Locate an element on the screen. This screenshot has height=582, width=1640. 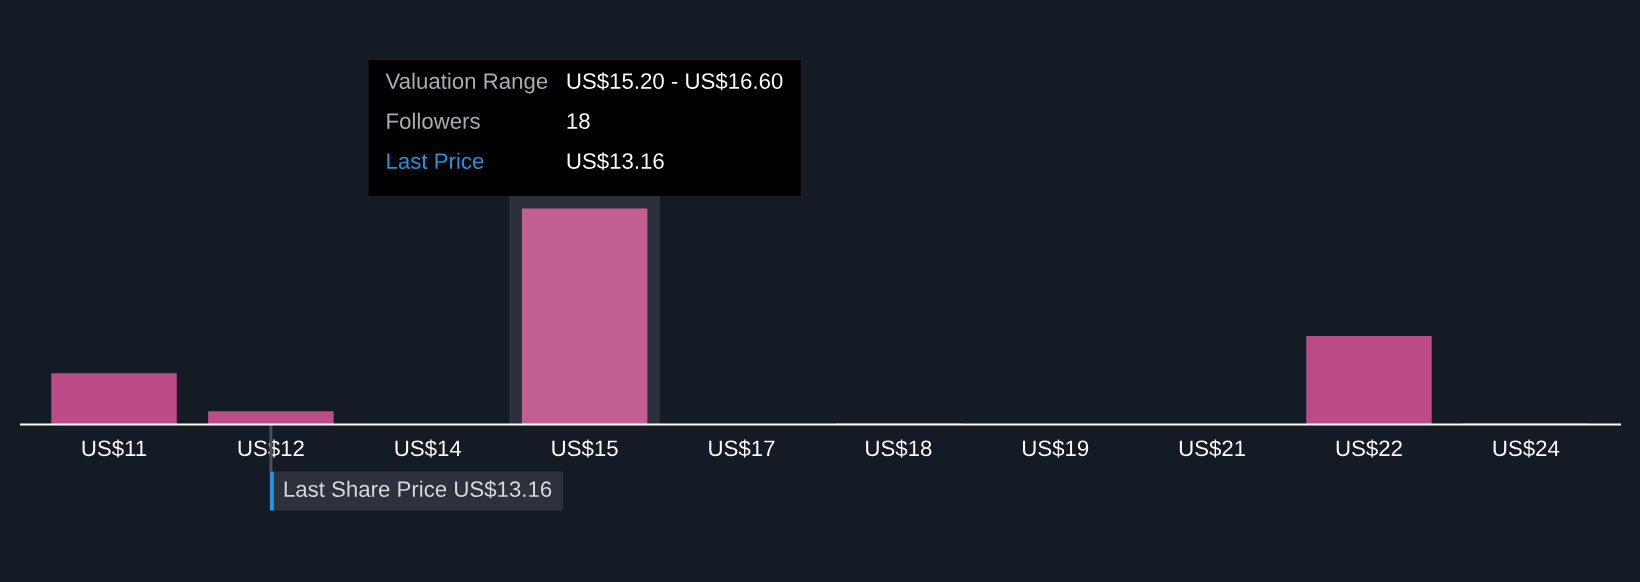
text: US$13.16 is located at coordinates (615, 161).